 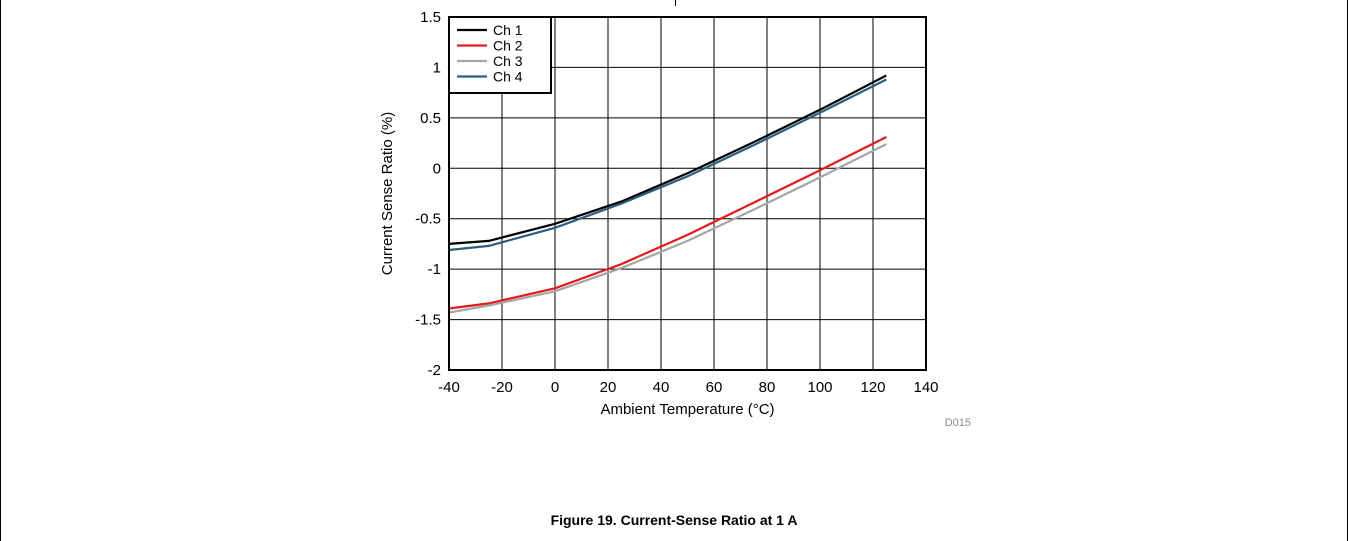 I want to click on series-line-ch3, so click(x=667, y=228).